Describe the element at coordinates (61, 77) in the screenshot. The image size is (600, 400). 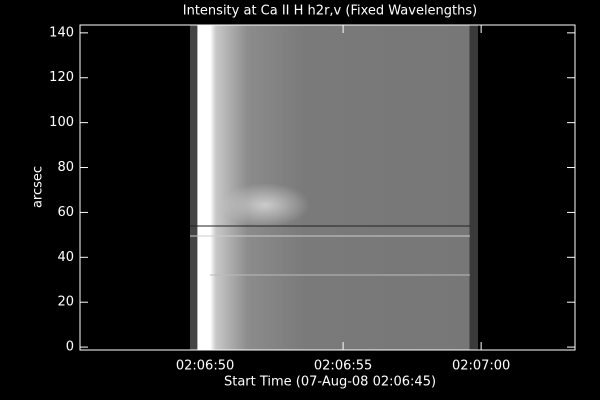
I see `y-tick-label: 120` at that location.